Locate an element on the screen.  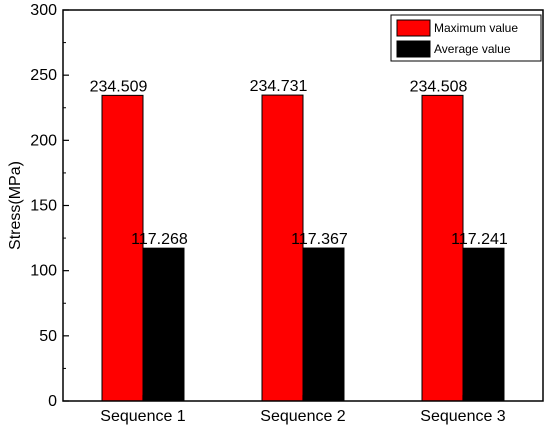
data-label: 234.508 is located at coordinates (439, 86).